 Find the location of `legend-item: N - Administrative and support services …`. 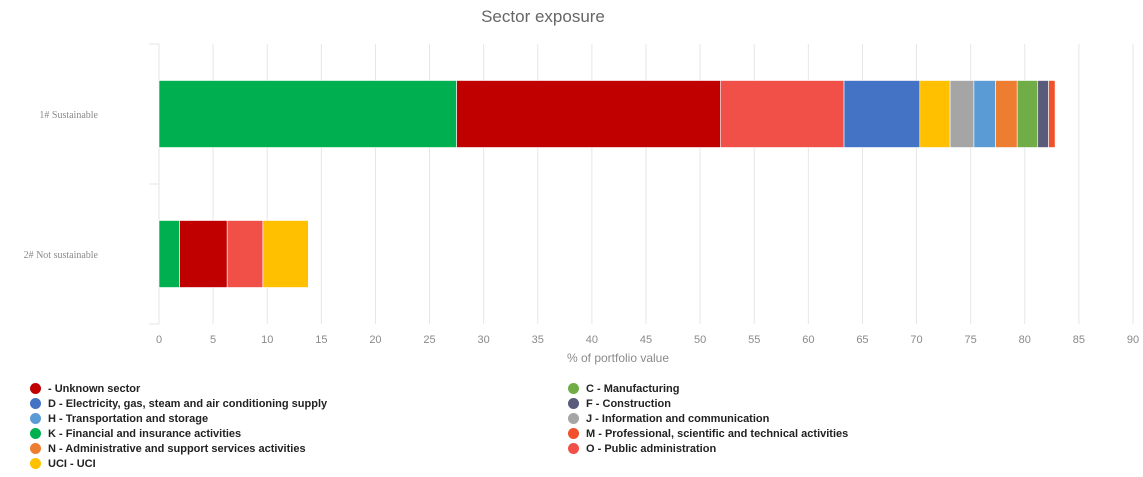

legend-item: N - Administrative and support services … is located at coordinates (168, 448).